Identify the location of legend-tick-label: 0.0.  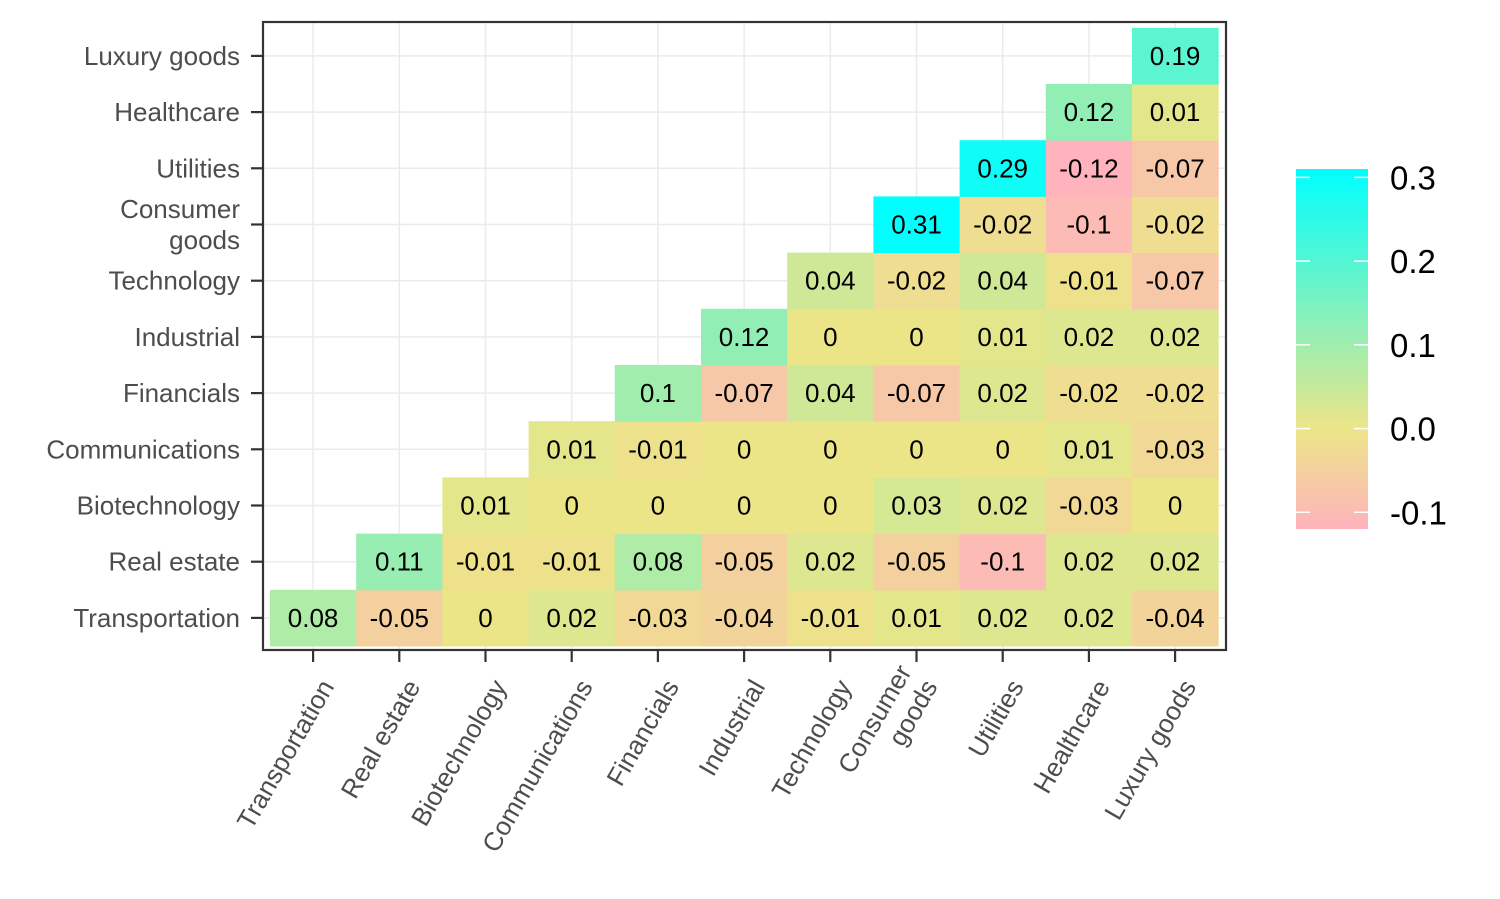
(1413, 429).